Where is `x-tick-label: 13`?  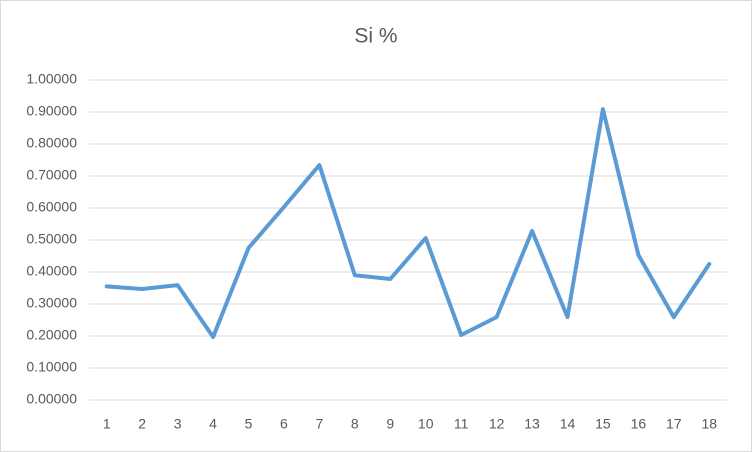
x-tick-label: 13 is located at coordinates (532, 424).